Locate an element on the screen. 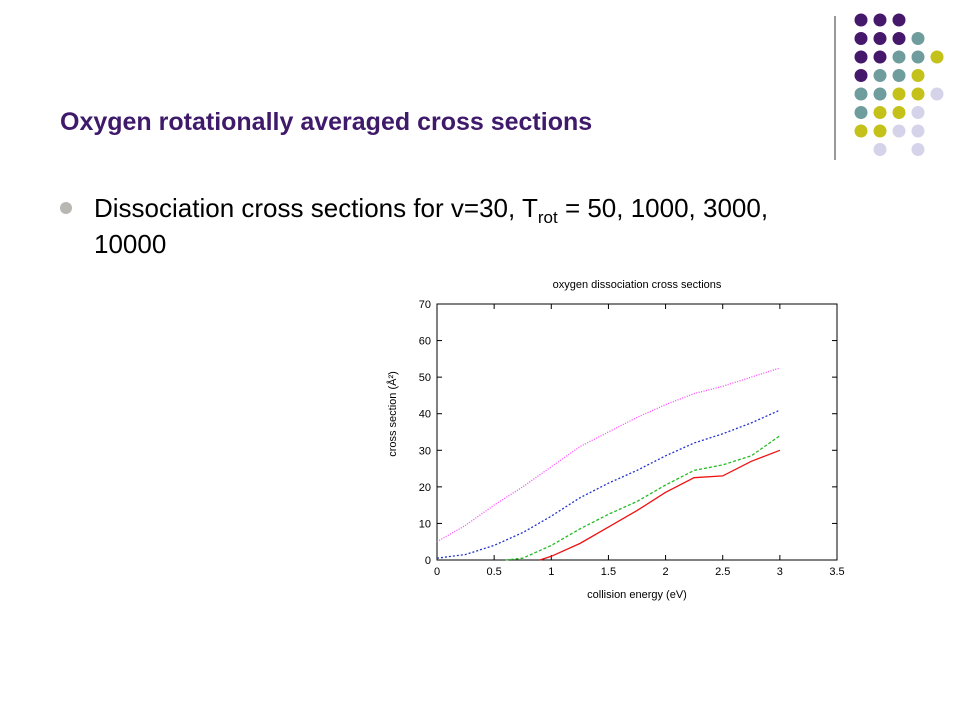 The height and width of the screenshot is (720, 960). y-tick-label: 20 is located at coordinates (425, 488).